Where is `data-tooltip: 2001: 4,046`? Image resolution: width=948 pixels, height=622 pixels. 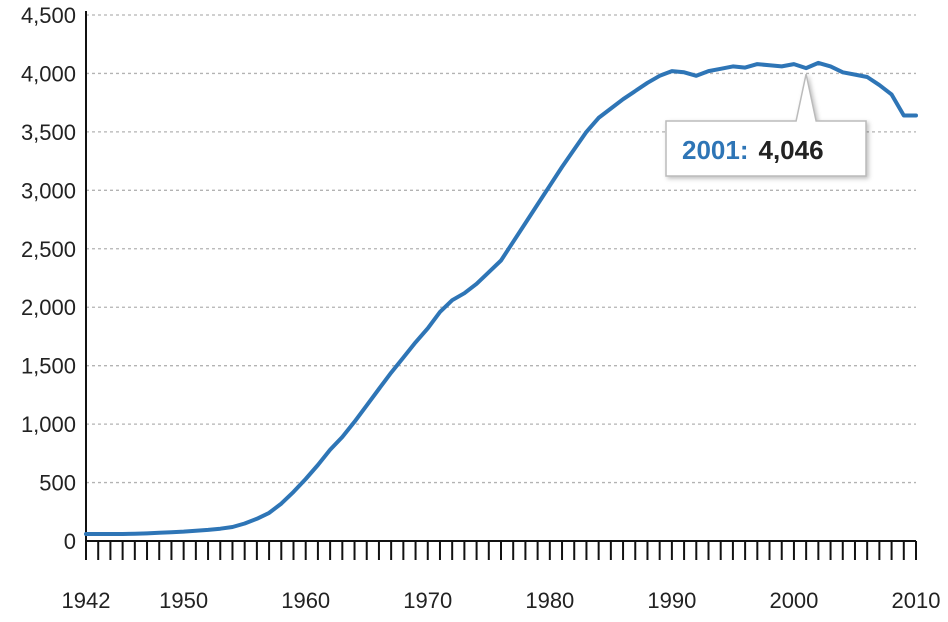
data-tooltip: 2001: 4,046 is located at coordinates (766, 125).